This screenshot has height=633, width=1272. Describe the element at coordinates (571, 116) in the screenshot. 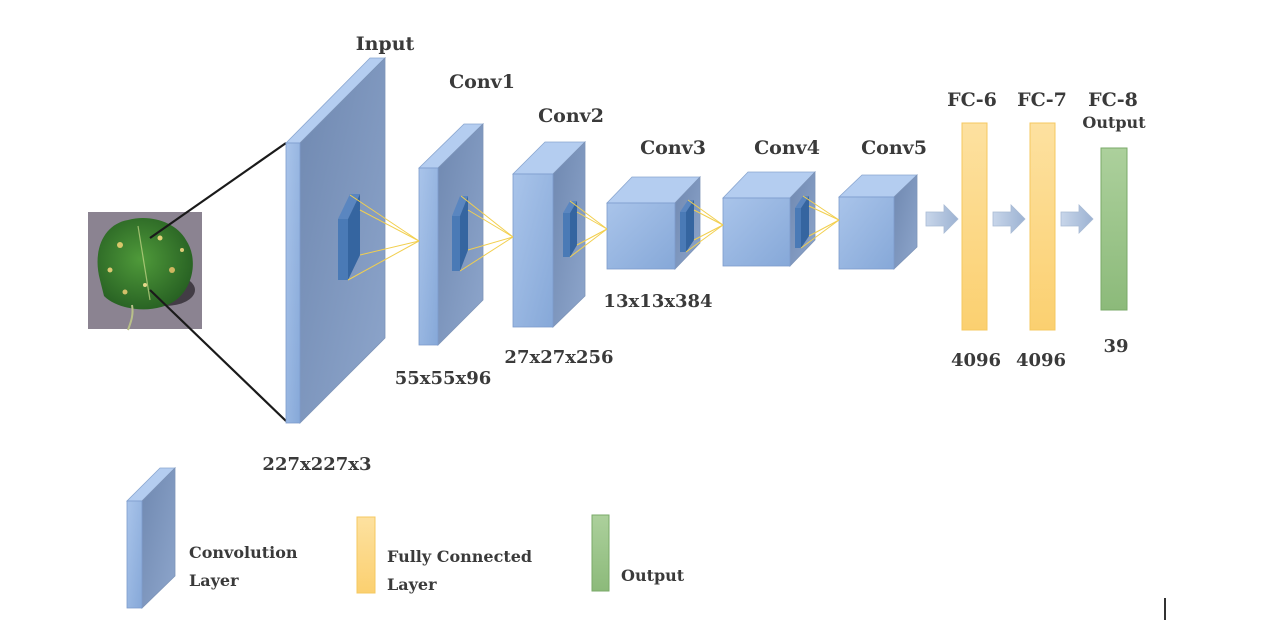

I see `conv2-label: Conv2` at that location.